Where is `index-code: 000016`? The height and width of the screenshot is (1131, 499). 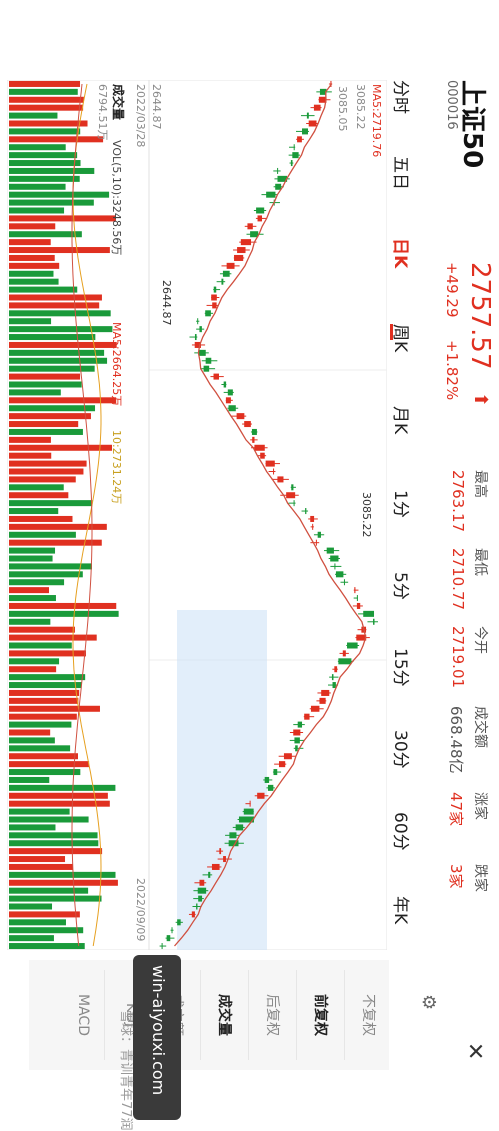 index-code: 000016 is located at coordinates (451, 105).